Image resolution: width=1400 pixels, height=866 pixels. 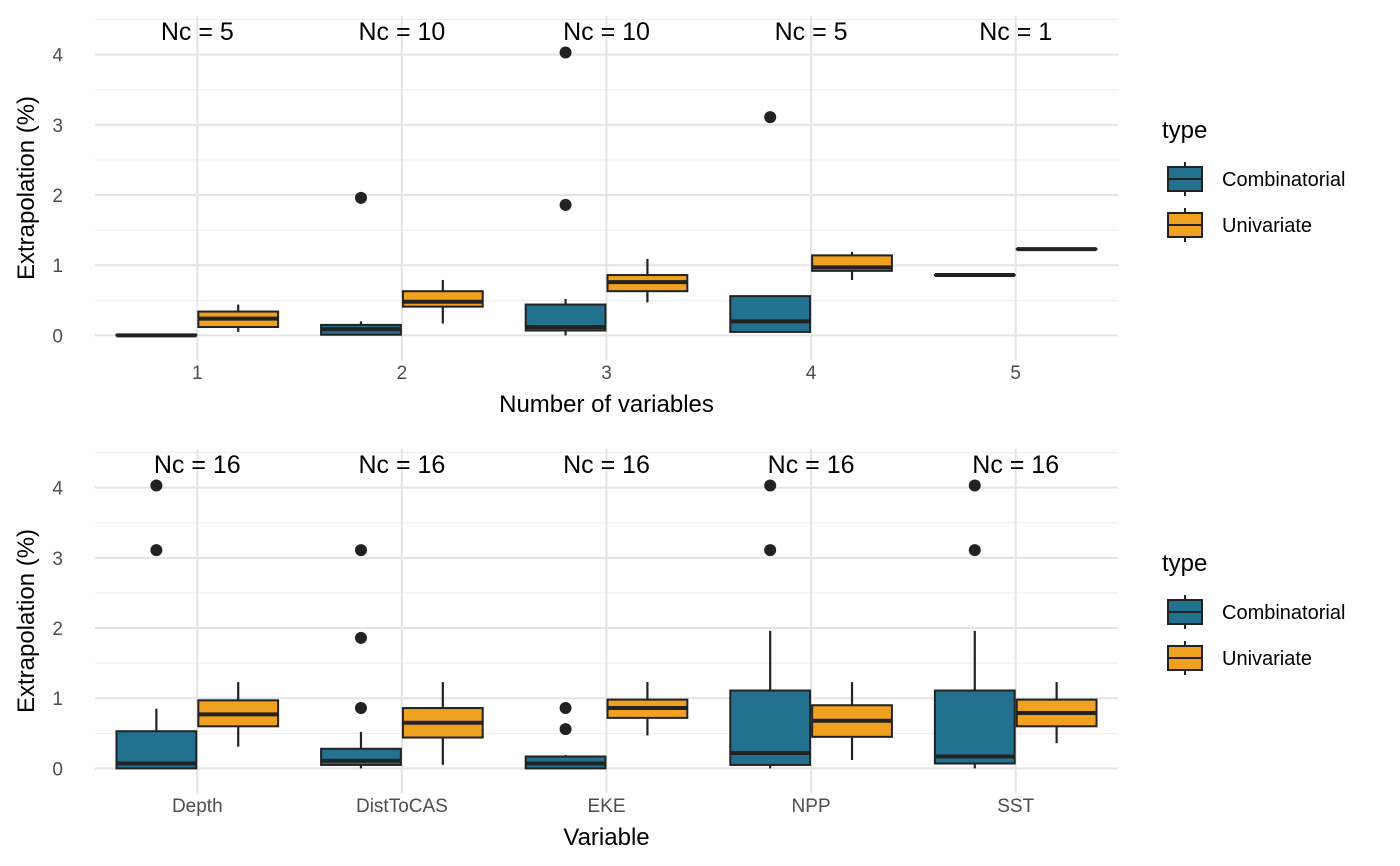 I want to click on x-tick-labels: Depth DistToCAS EKE NPP SST, so click(x=603, y=806).